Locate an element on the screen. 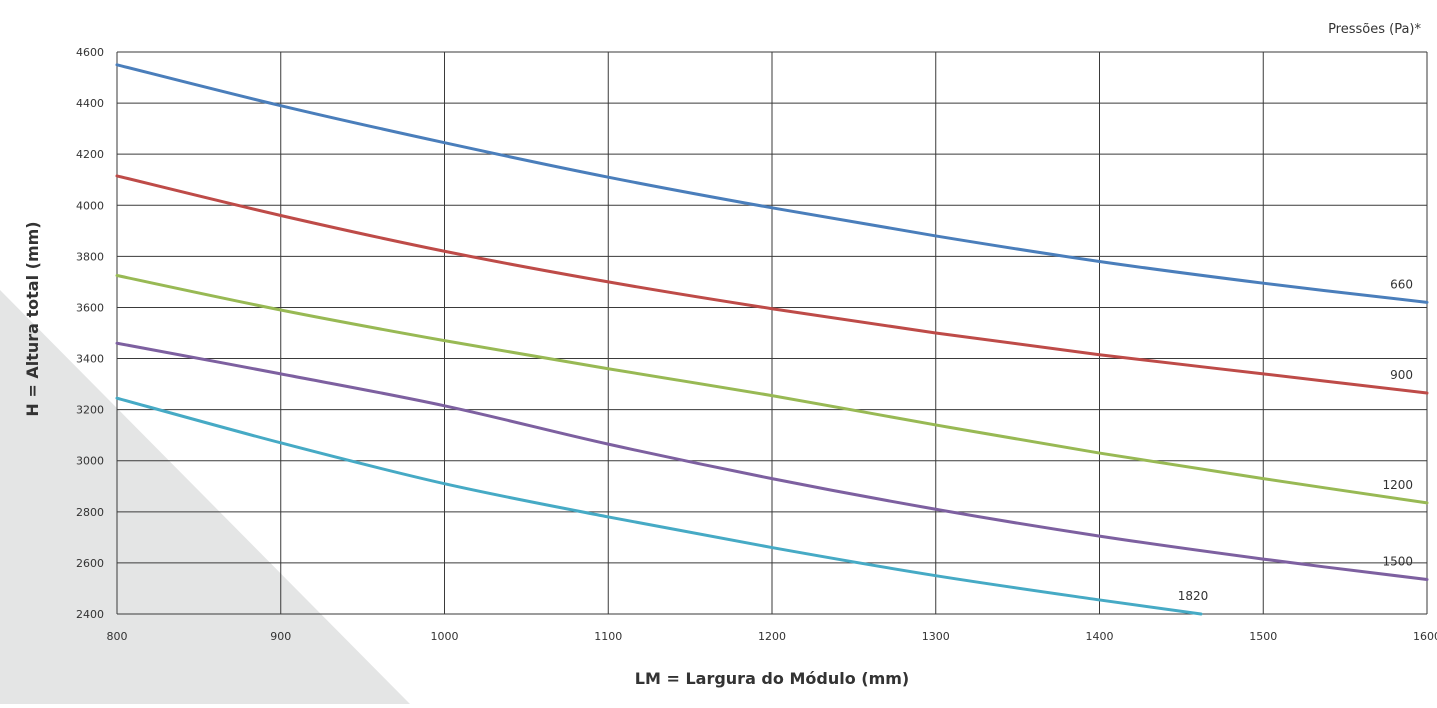  x-tick-label: 1600 is located at coordinates (1425, 636).